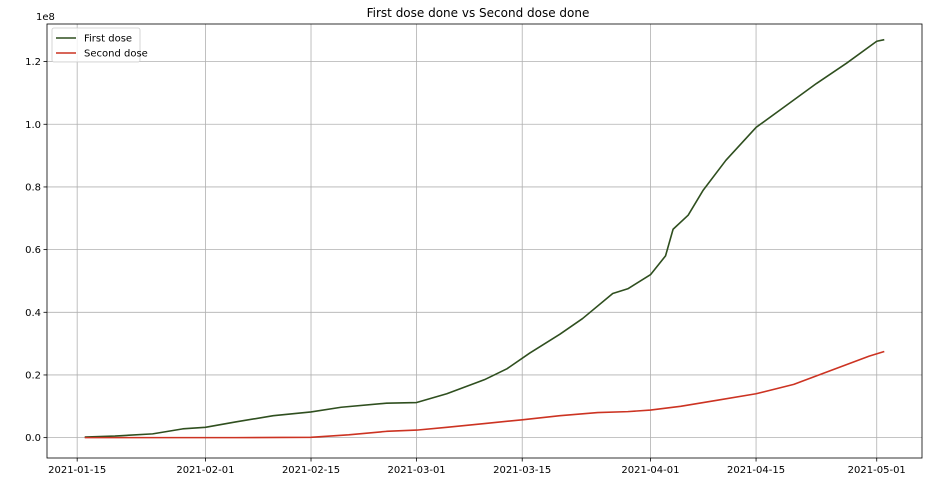  What do you see at coordinates (650, 470) in the screenshot?
I see `x-tick-label: 2021-04-01` at bounding box center [650, 470].